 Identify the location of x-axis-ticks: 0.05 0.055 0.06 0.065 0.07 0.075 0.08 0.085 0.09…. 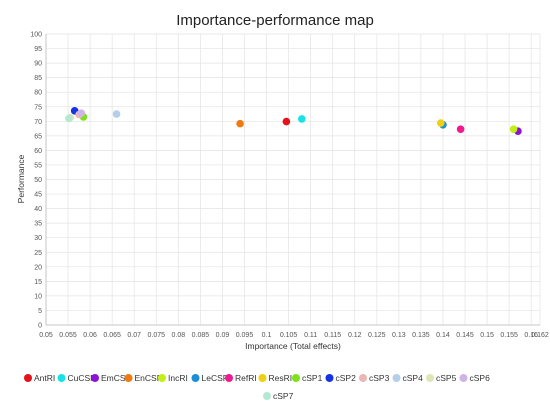
(294, 335).